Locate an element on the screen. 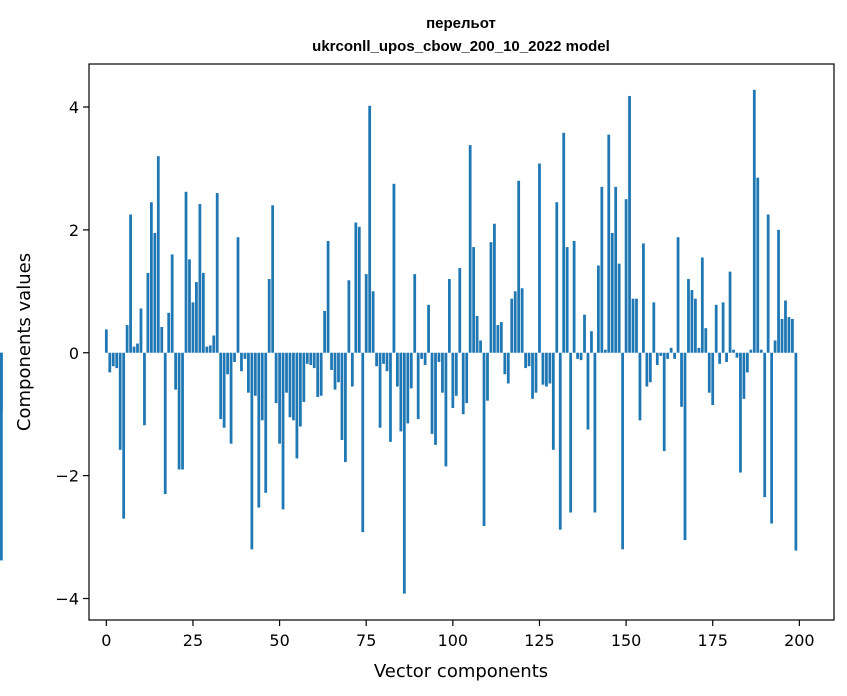 The image size is (847, 696). x-tick-label-100: 100 is located at coordinates (453, 640).